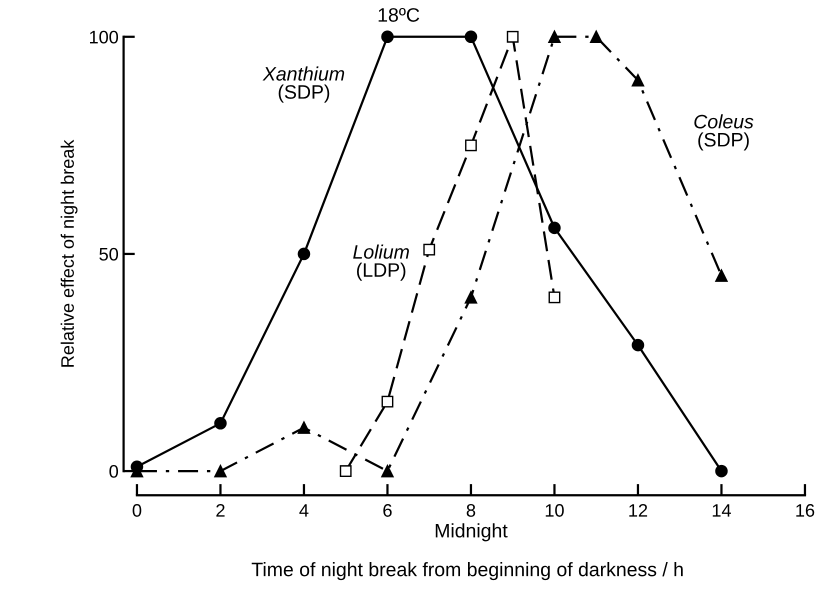 The height and width of the screenshot is (594, 824). I want to click on x-tick-label: 14, so click(721, 510).